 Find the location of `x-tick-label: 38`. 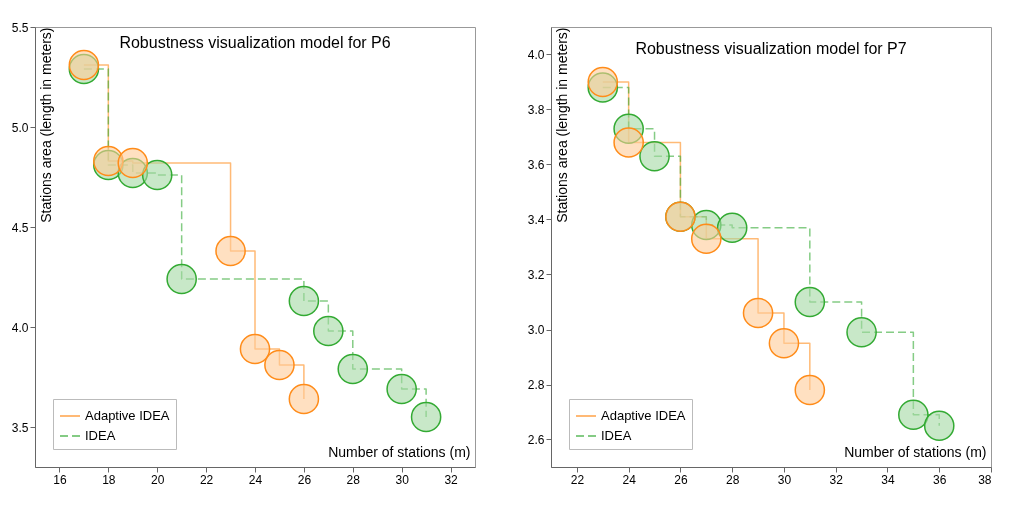

x-tick-label: 38 is located at coordinates (985, 479).